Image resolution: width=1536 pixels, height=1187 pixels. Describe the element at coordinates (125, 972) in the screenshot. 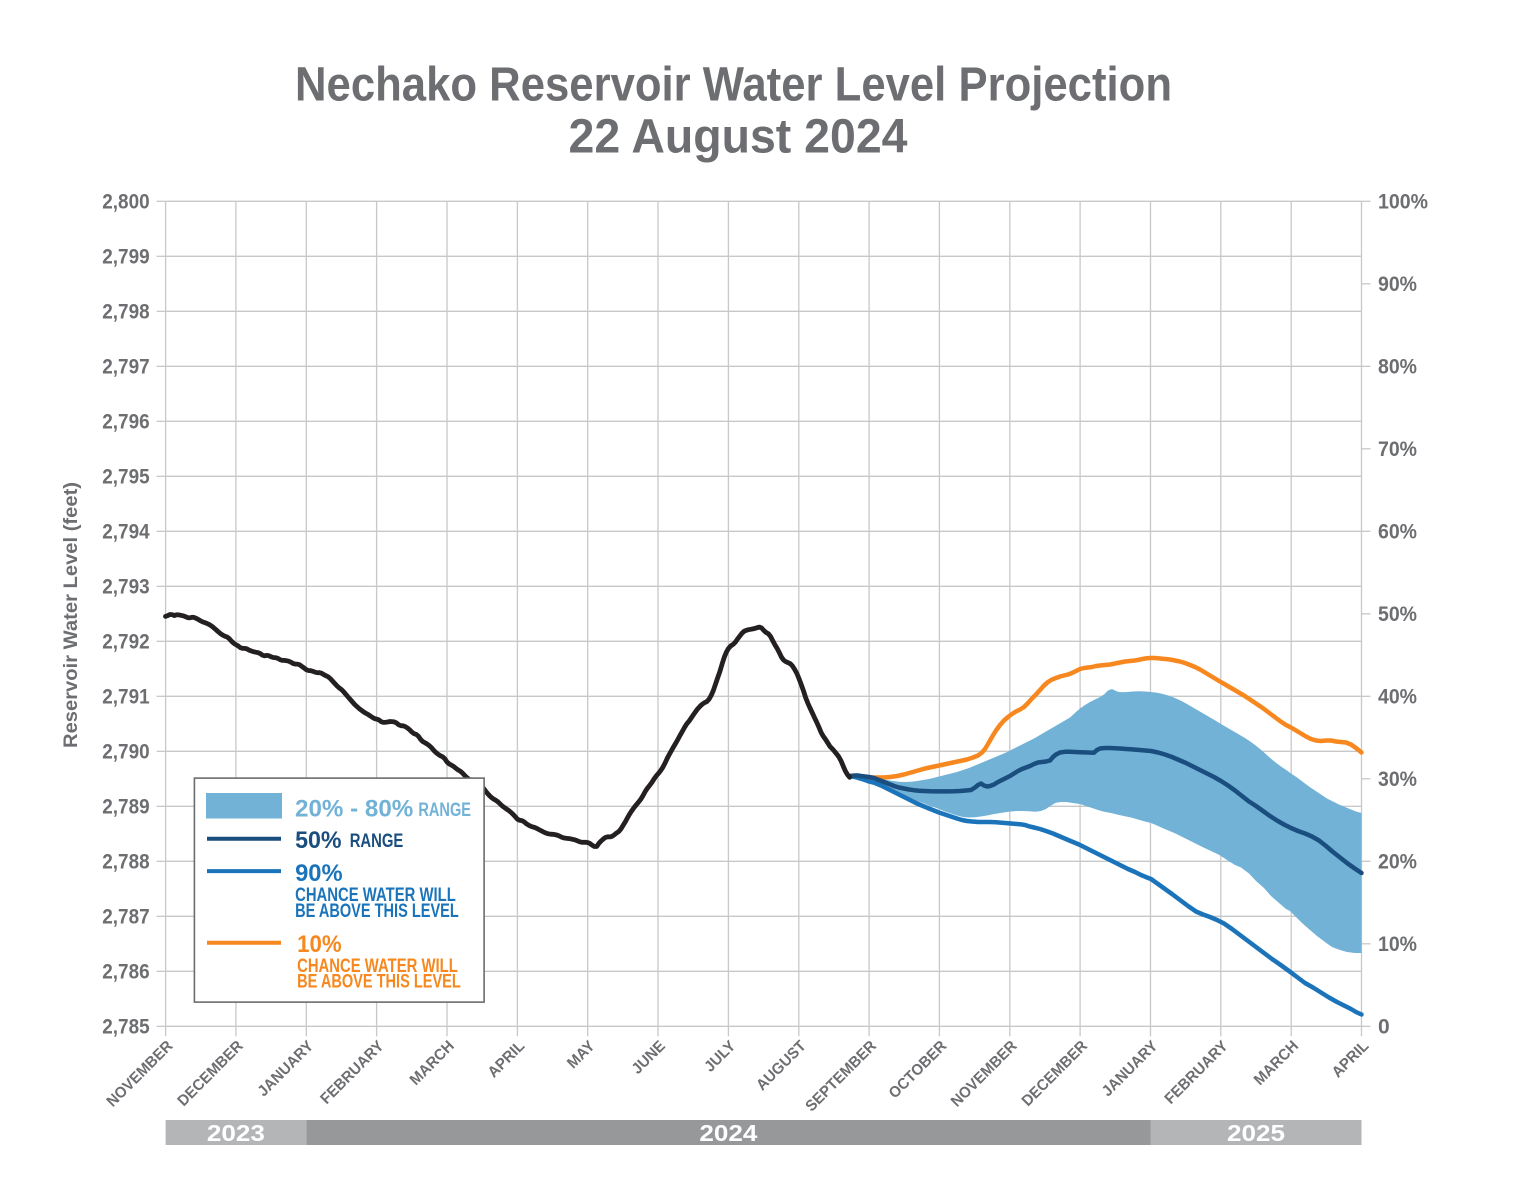

I see `svg-text: 2,786` at that location.